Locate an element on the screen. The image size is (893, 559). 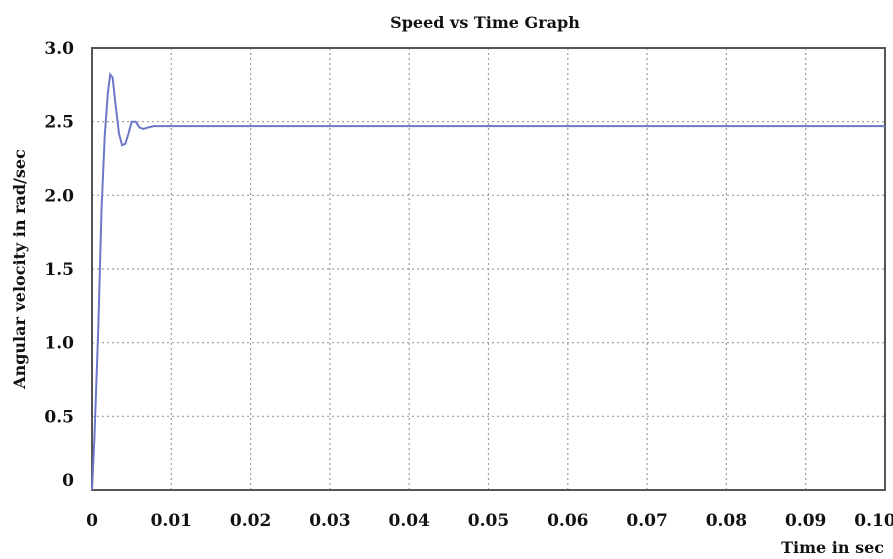
x-axis-label: Time in sec is located at coordinates (832, 547).